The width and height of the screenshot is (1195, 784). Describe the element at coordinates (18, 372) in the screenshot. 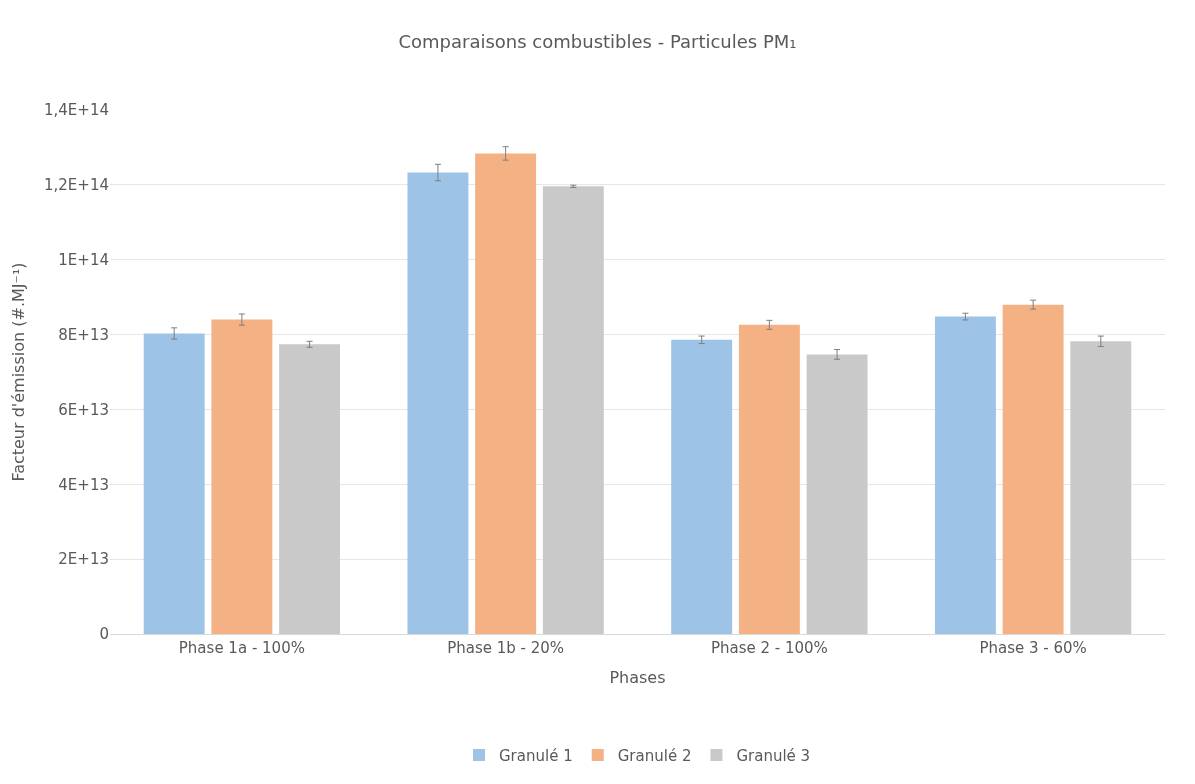

I see `y-axis-title: Facteur d'émission (#.MJ⁻¹)` at that location.